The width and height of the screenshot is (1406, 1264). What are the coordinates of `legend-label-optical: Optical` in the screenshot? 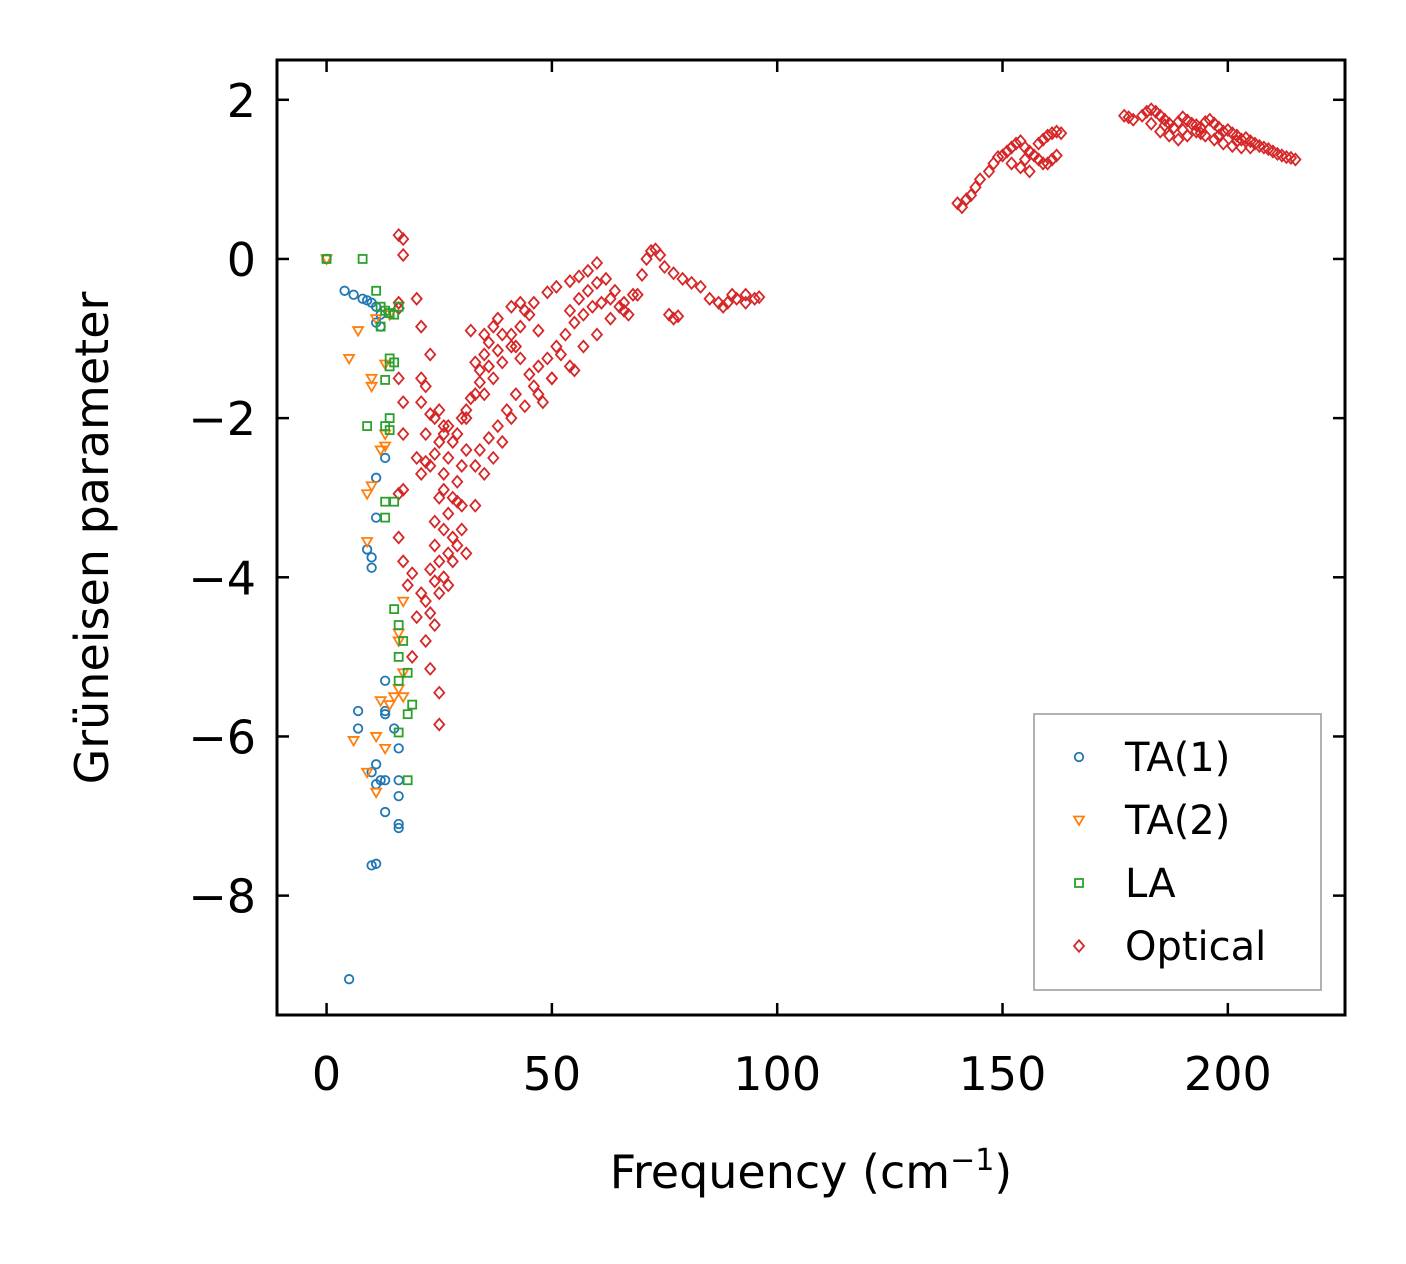 It's located at (1195, 947).